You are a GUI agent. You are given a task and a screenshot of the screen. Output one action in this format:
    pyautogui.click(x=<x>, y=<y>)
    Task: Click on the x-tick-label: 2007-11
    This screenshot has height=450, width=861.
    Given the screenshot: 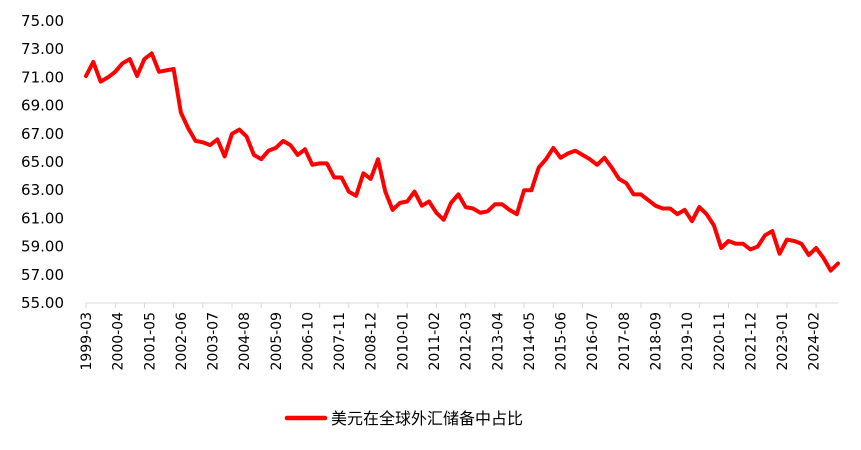 What is the action you would take?
    pyautogui.click(x=340, y=341)
    